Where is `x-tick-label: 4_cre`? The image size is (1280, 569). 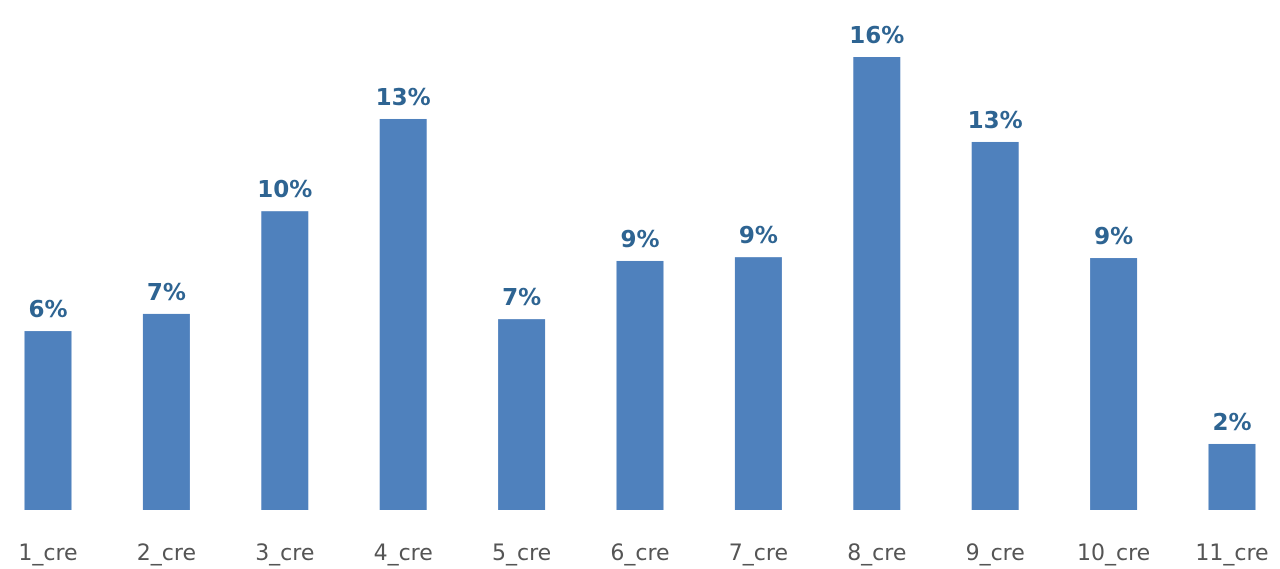
x-tick-label: 4_cre is located at coordinates (403, 553).